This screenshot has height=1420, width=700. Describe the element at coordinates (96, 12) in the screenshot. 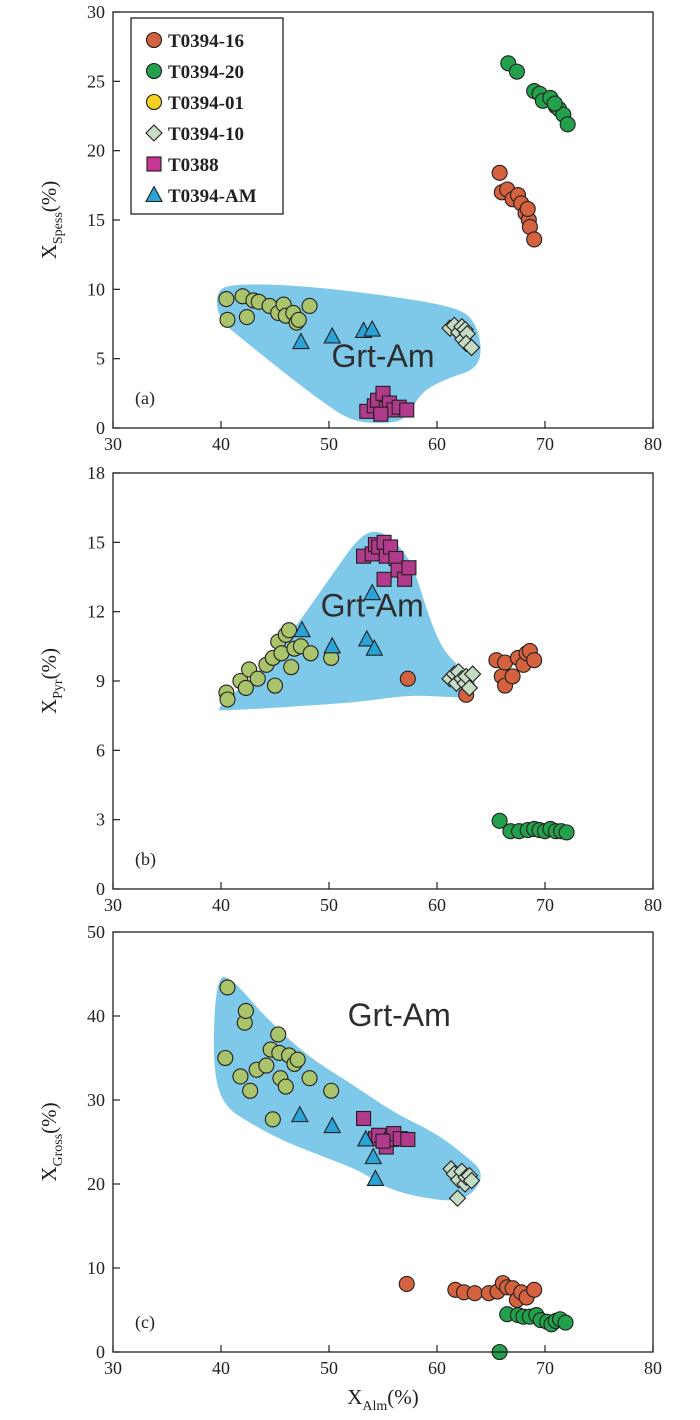

I see `y-tick-label: 30` at that location.